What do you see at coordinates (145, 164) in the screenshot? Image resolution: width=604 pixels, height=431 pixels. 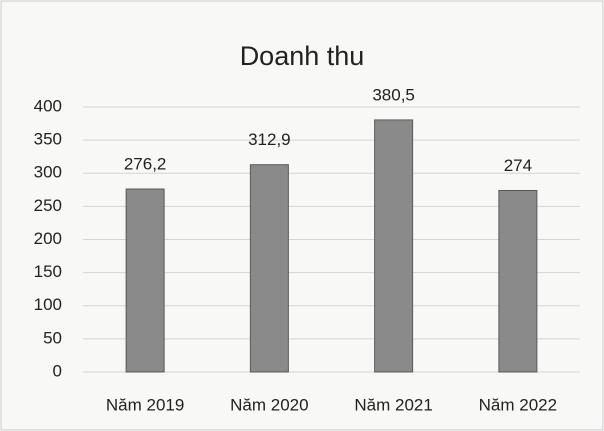 I see `data-label: 276,2` at bounding box center [145, 164].